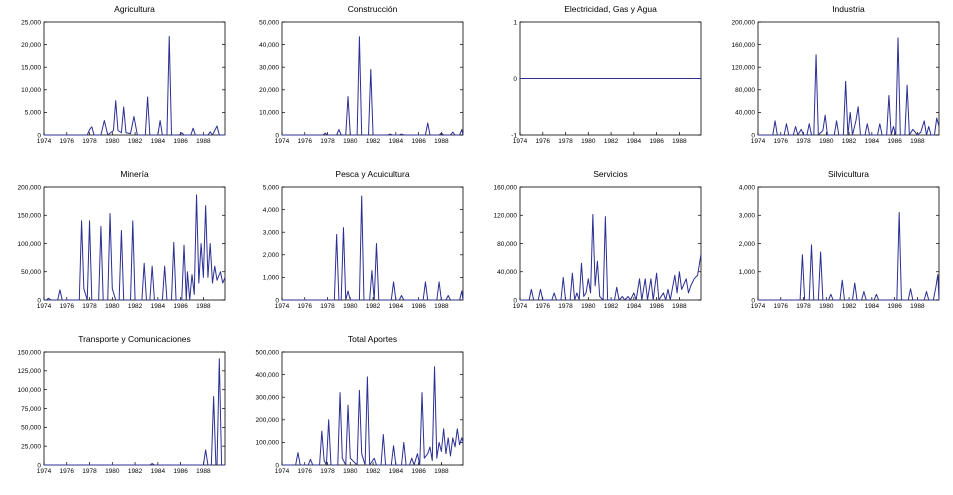  I want to click on chart-title: Industria, so click(848, 9).